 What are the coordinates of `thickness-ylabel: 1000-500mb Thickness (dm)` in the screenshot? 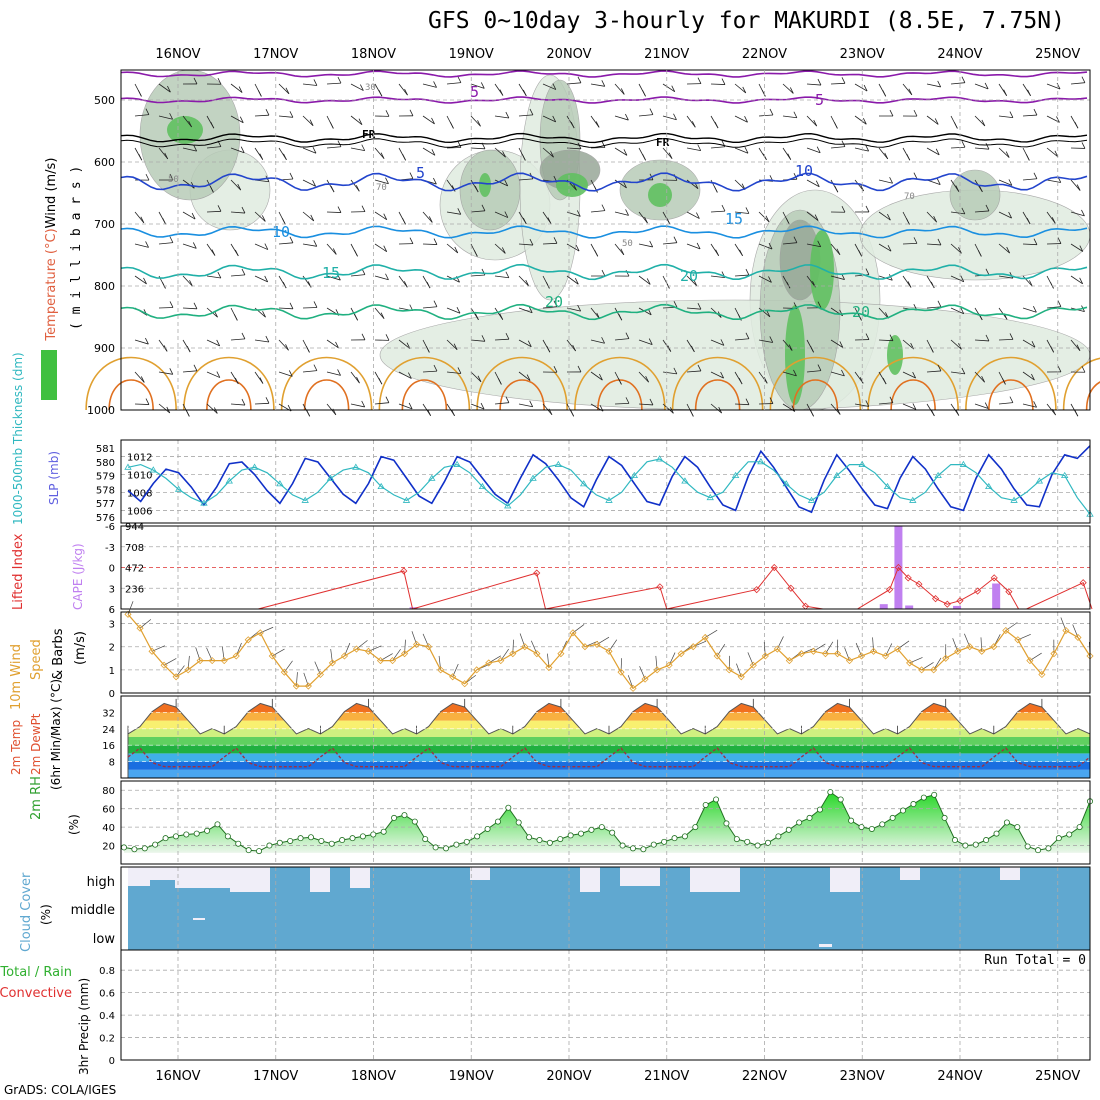 It's located at (18, 438).